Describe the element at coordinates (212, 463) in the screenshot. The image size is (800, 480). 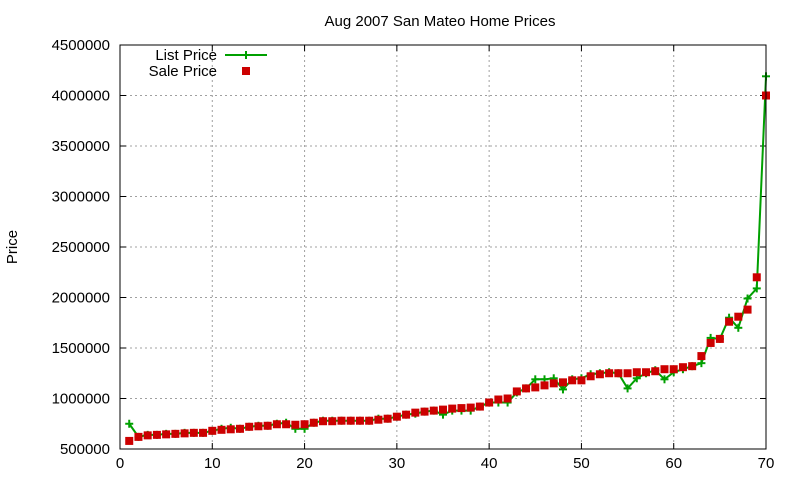
I see `x-tick-label: 10` at that location.